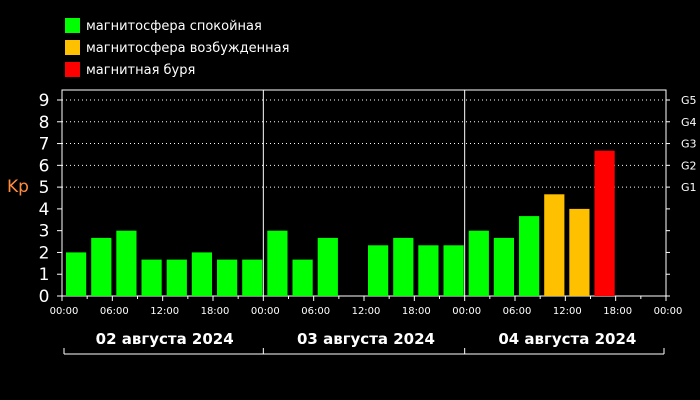  I want to click on y-tick-label-6: 6, so click(44, 166).